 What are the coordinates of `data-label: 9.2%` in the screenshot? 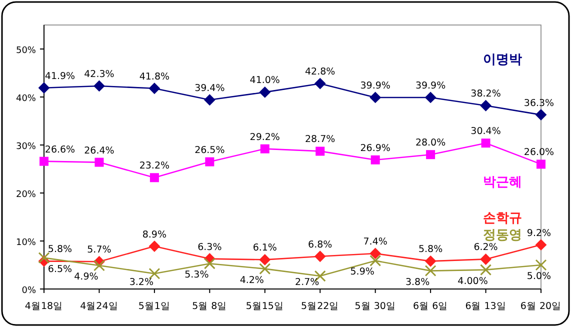 It's located at (539, 233).